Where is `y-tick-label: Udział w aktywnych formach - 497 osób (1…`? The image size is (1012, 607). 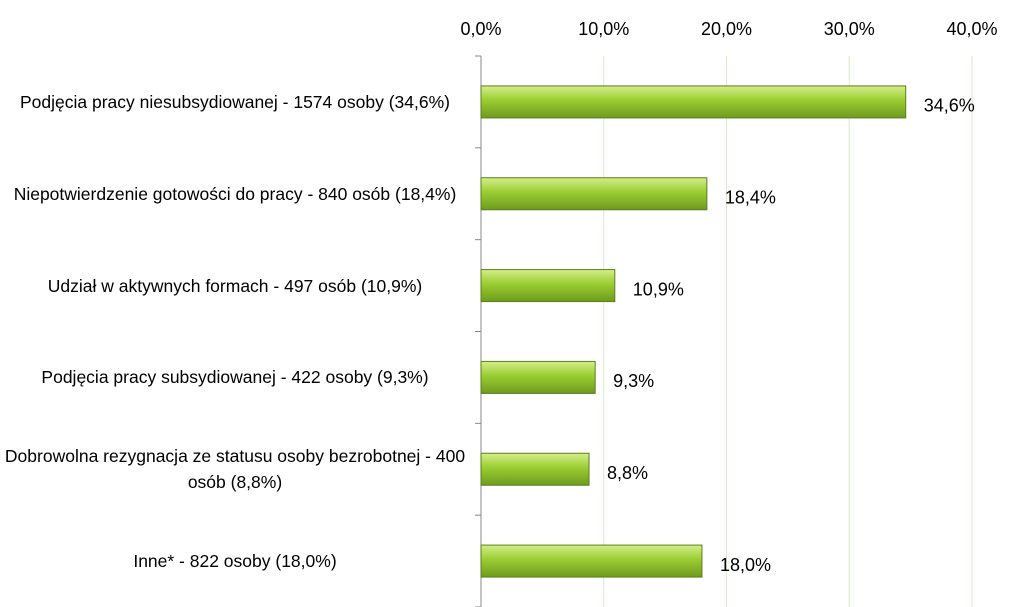
y-tick-label: Udział w aktywnych formach - 497 osób (1… is located at coordinates (235, 285).